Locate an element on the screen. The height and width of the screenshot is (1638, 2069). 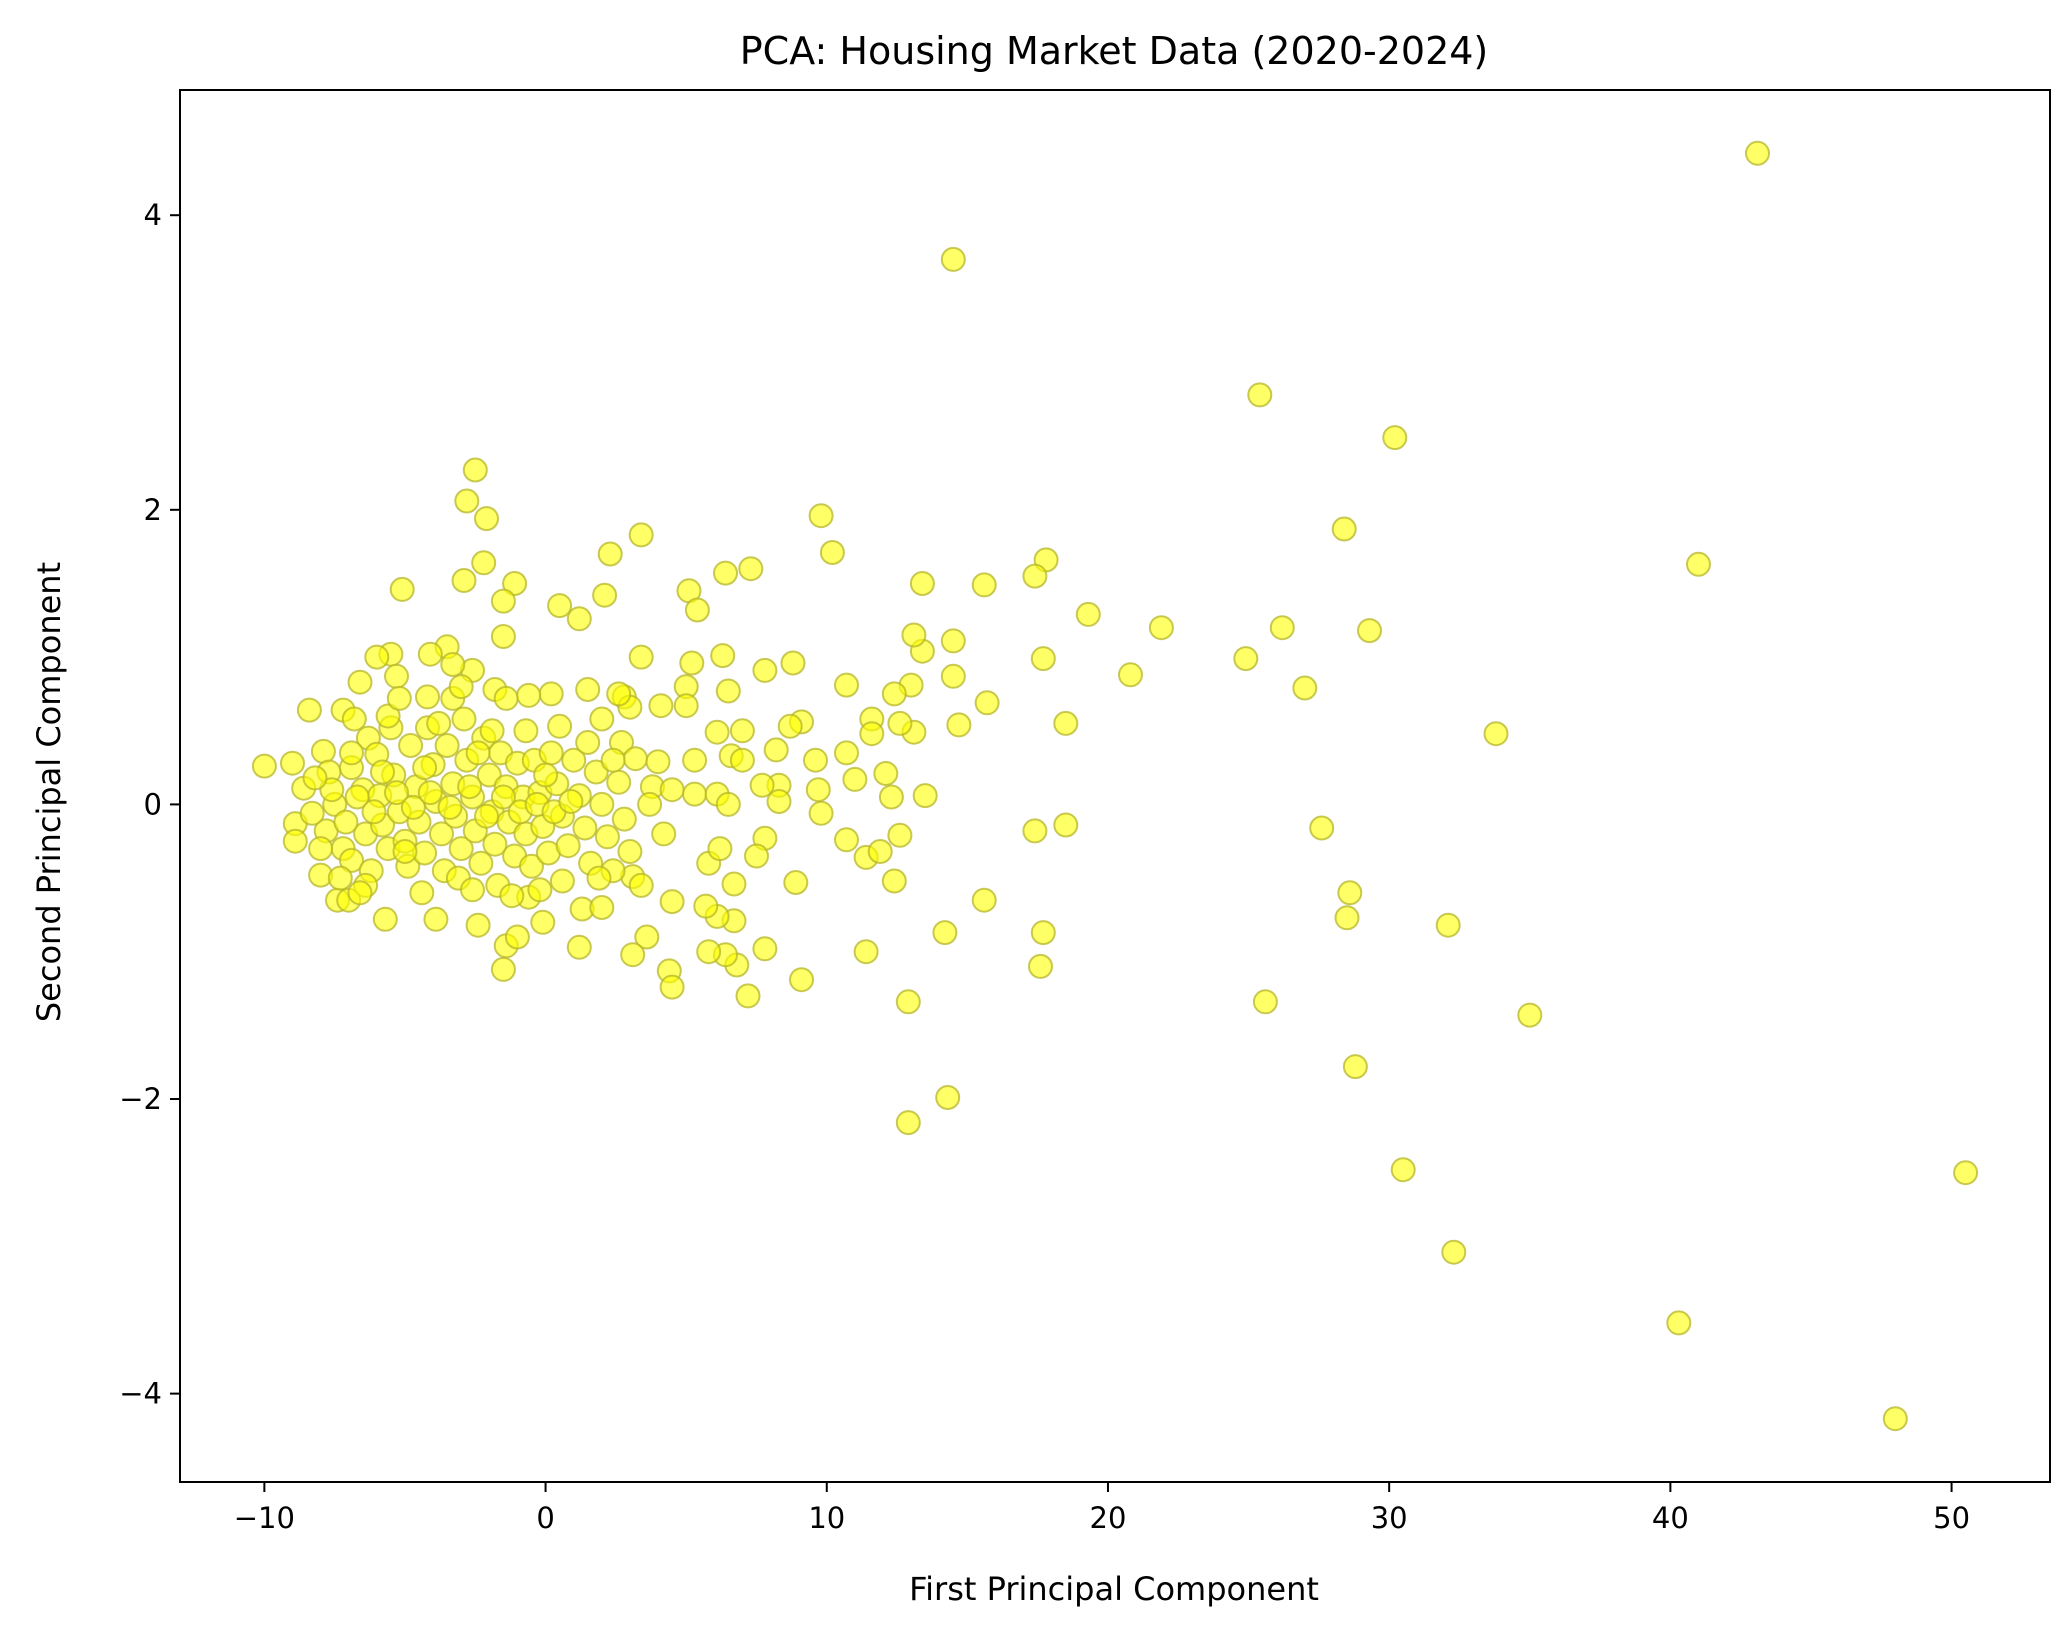
x-axis-ticks: −10 0 10 20 30 40 50 is located at coordinates (1102, 1508).